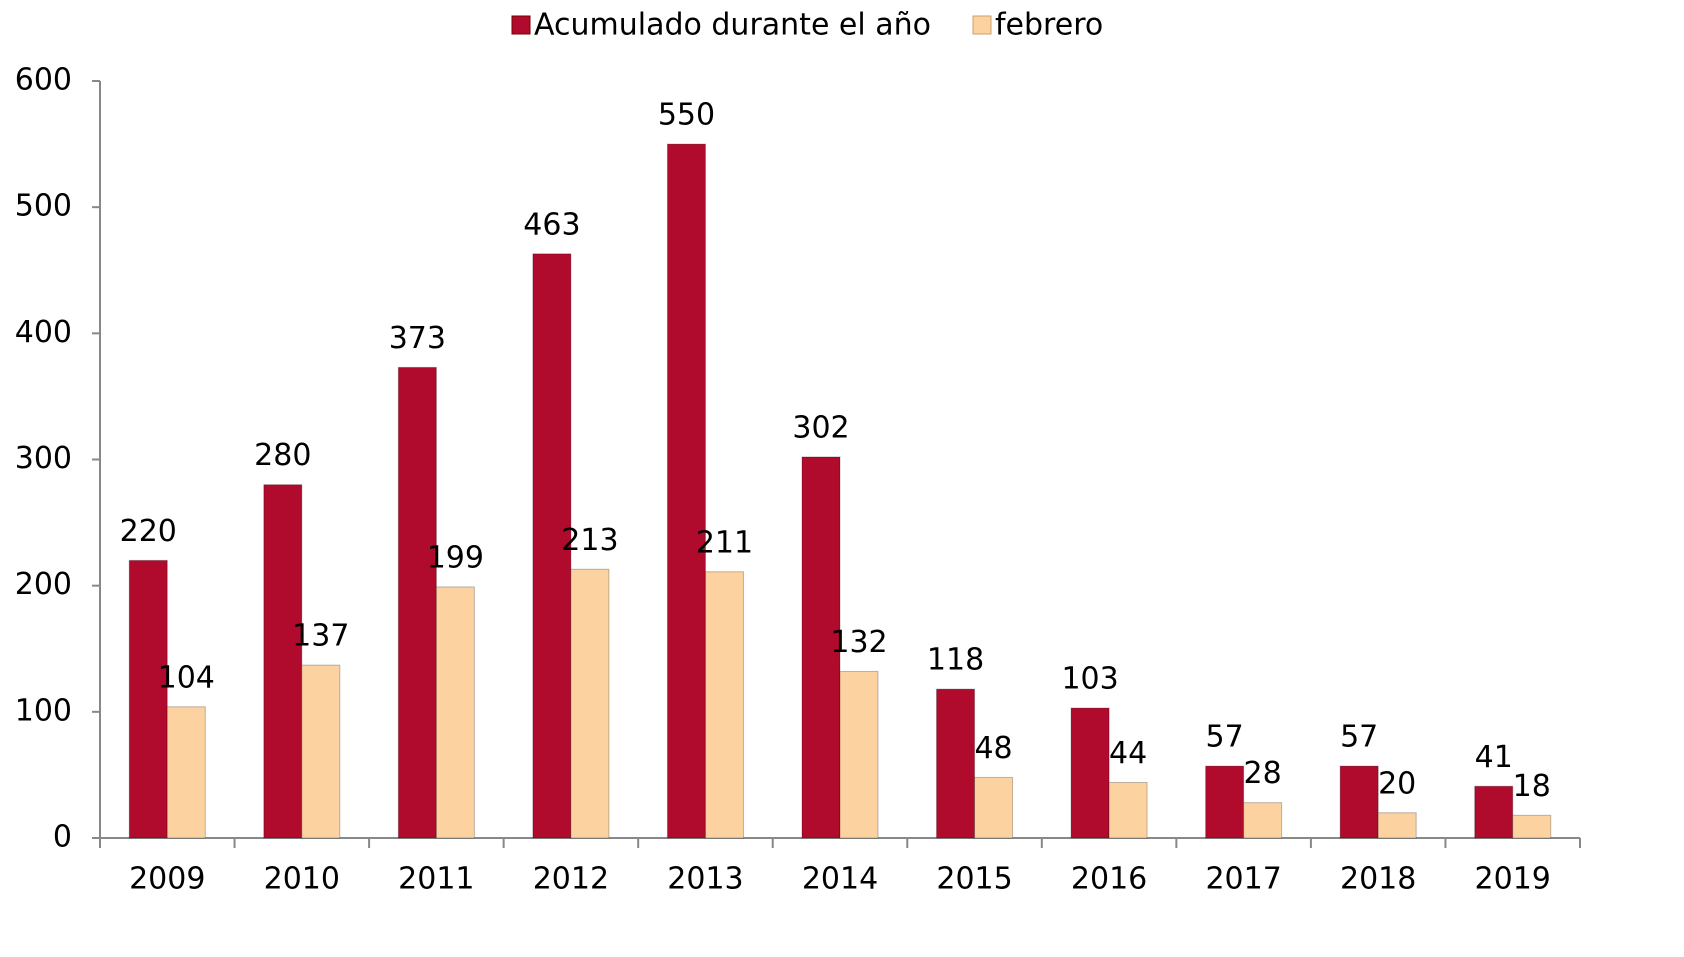  I want to click on value-label: 18, so click(1532, 786).